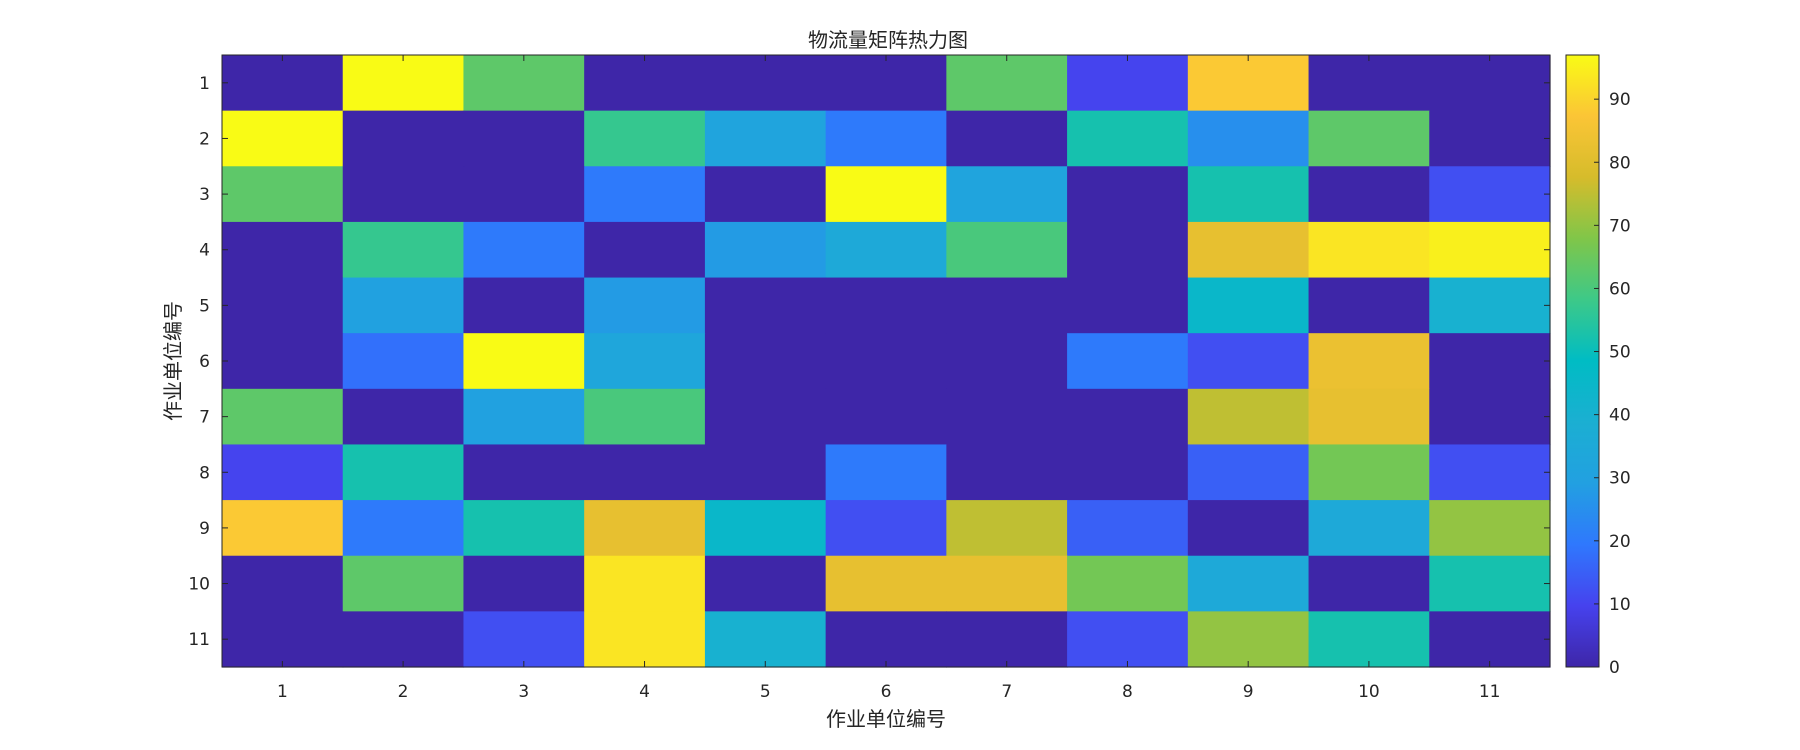  What do you see at coordinates (1006, 692) in the screenshot?
I see `x-tick-label: 7` at bounding box center [1006, 692].